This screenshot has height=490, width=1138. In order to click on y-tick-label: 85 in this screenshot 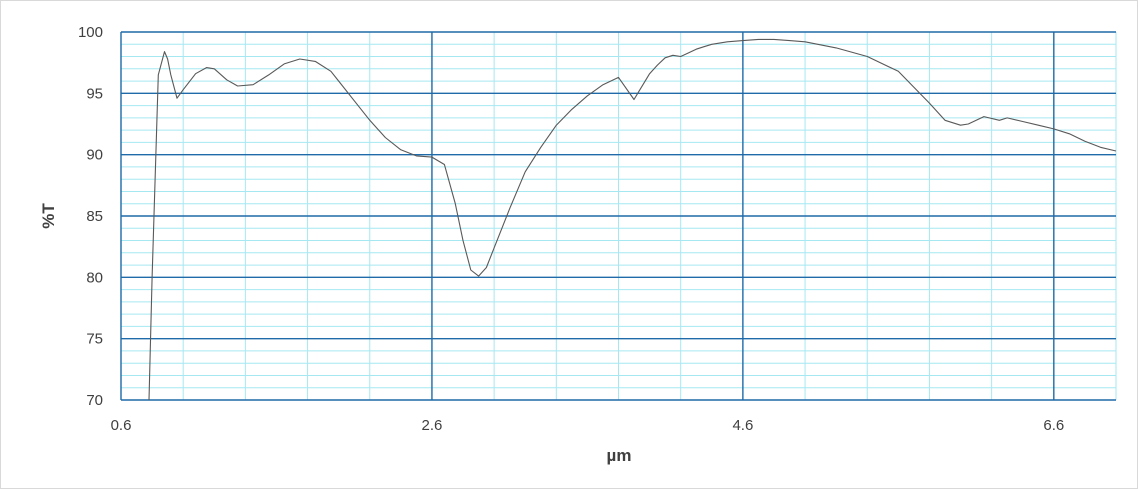, I will do `click(94, 216)`.